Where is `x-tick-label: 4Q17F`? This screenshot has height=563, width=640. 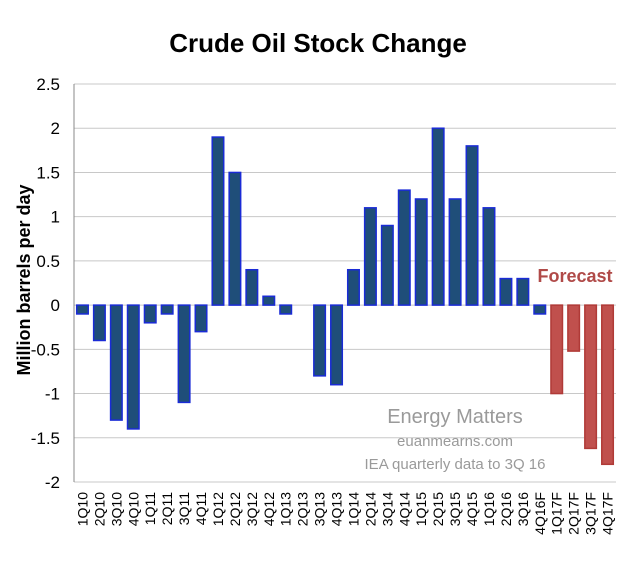 x-tick-label: 4Q17F is located at coordinates (608, 513).